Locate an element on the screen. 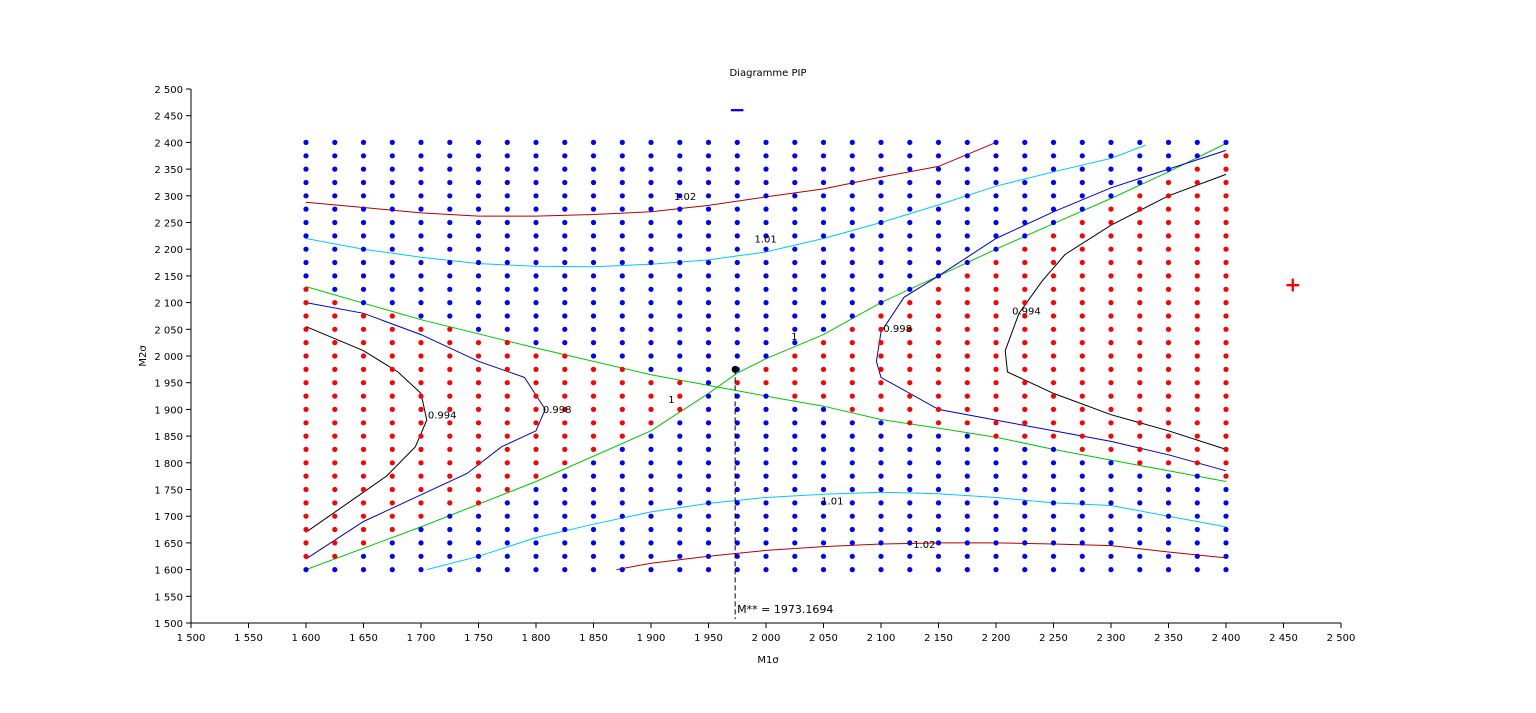 The height and width of the screenshot is (713, 1536). y-tick-label: 2 450 is located at coordinates (168, 117).